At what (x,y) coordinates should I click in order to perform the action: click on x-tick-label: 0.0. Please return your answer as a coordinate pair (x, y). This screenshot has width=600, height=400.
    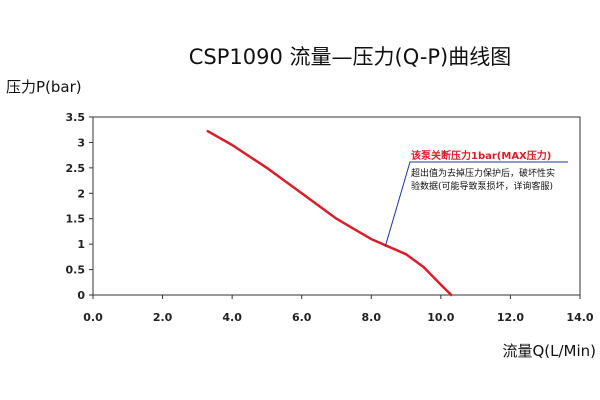
    Looking at the image, I should click on (93, 317).